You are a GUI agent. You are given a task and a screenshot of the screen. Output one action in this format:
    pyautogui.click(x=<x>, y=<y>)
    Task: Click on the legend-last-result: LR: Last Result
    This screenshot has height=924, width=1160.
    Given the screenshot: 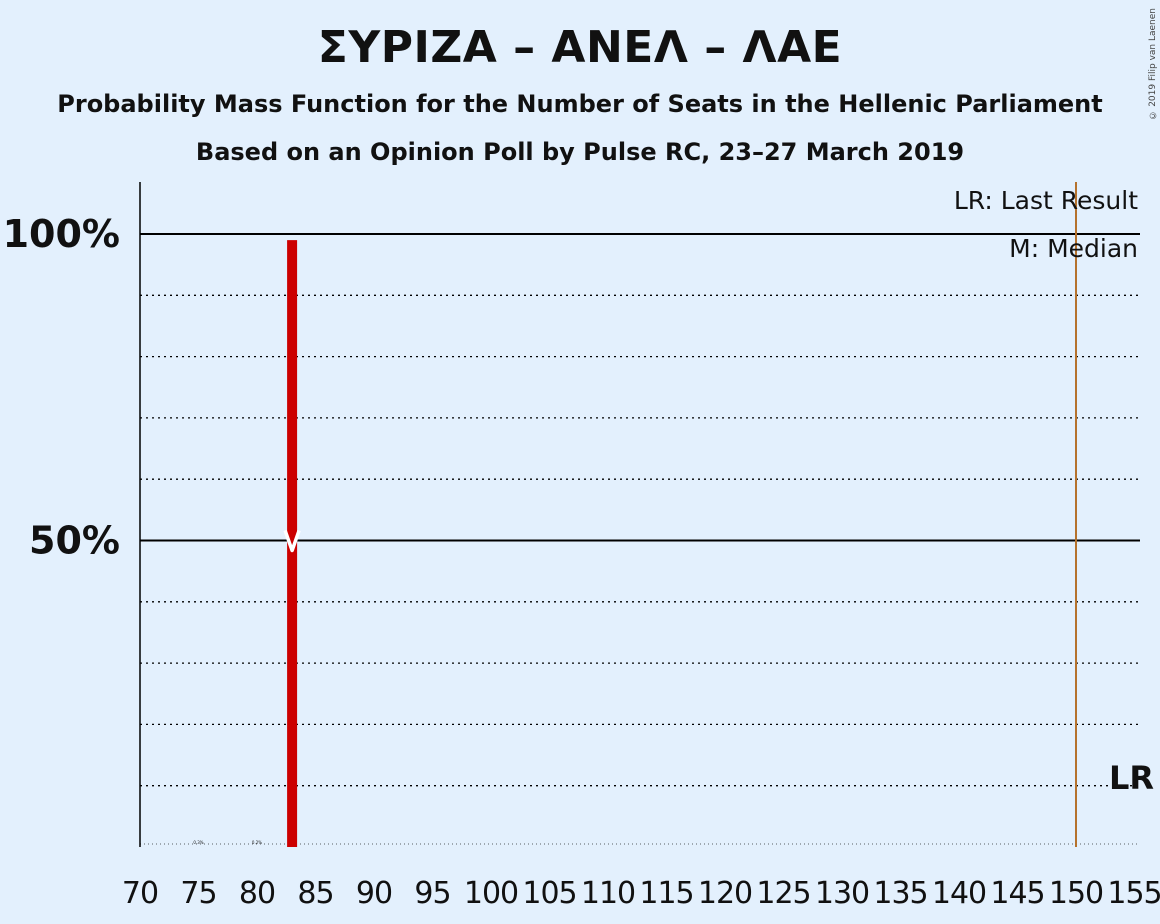 What is the action you would take?
    pyautogui.click(x=1046, y=200)
    